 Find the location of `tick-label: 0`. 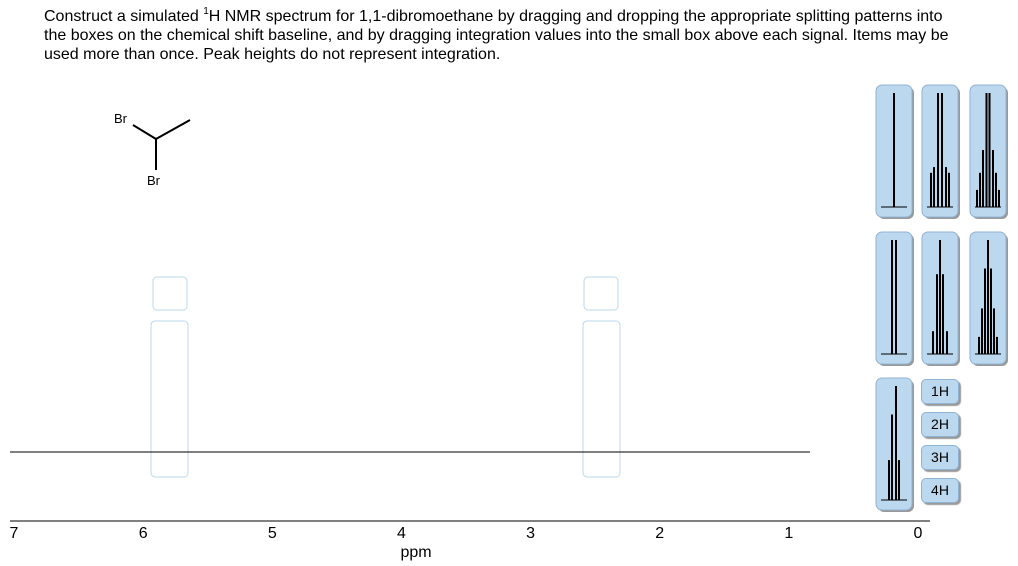

tick-label: 0 is located at coordinates (918, 533).